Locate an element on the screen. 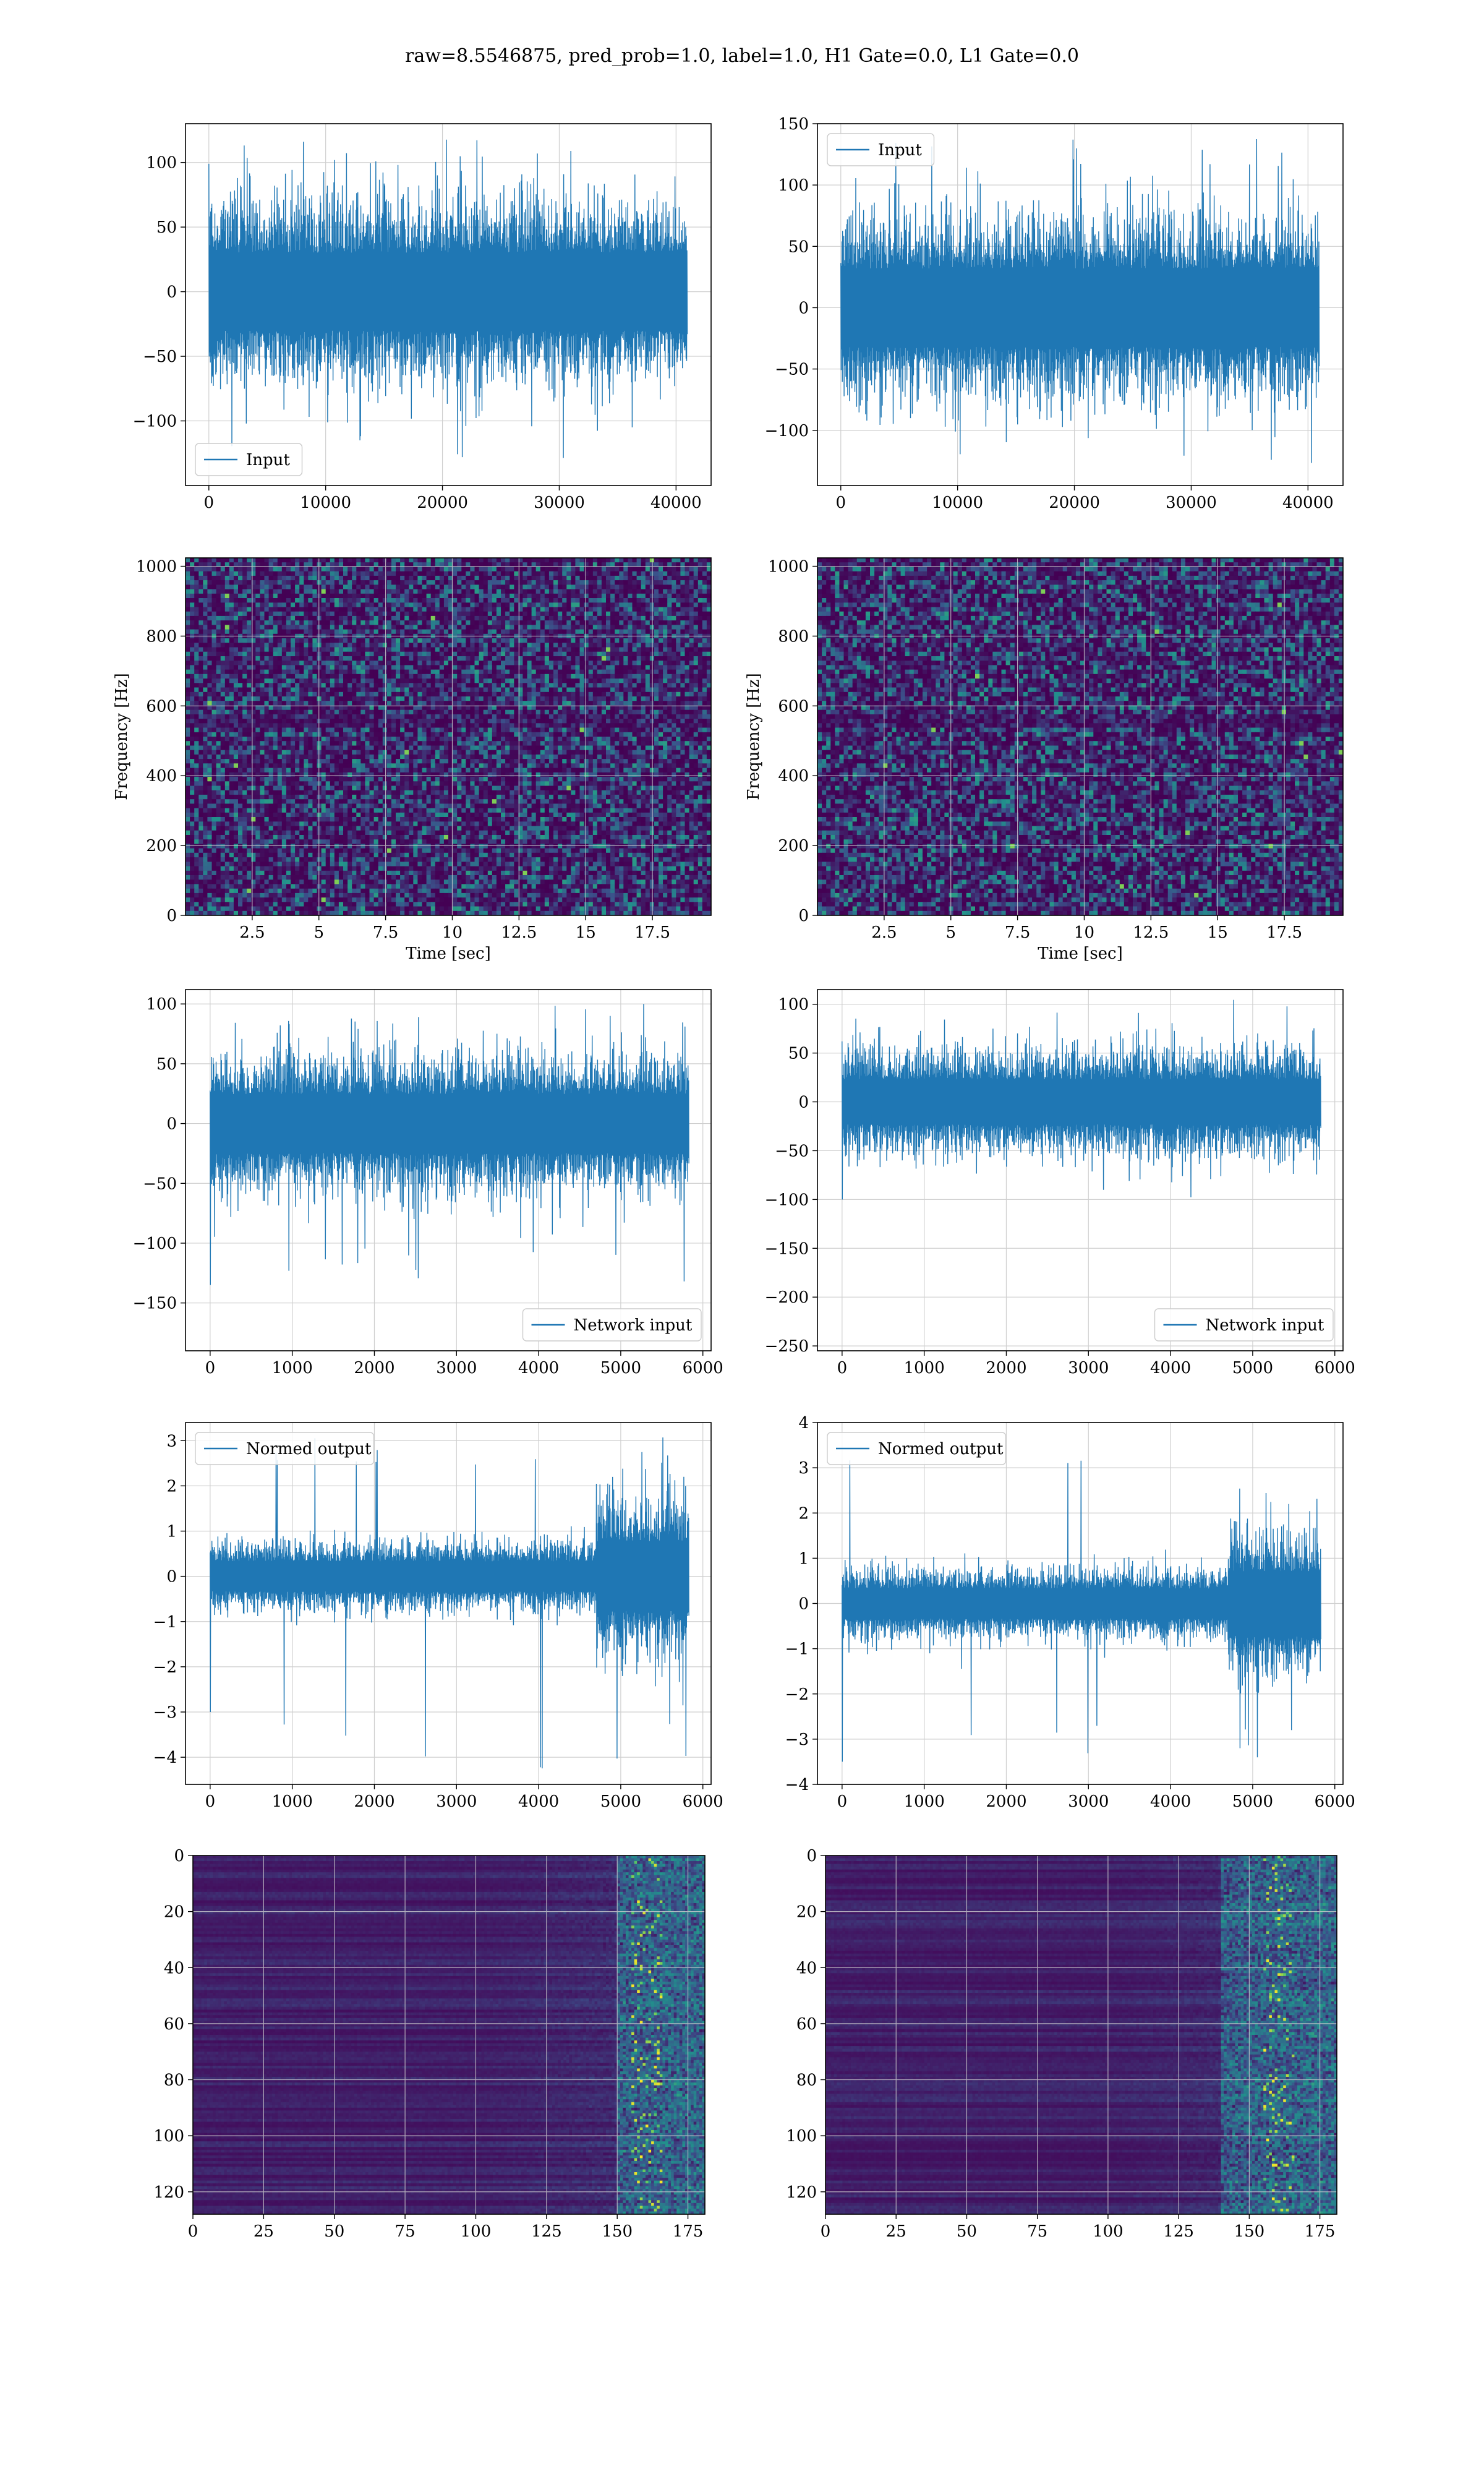 This screenshot has width=1484, height=2474. xtick-label: 50 is located at coordinates (334, 2231).